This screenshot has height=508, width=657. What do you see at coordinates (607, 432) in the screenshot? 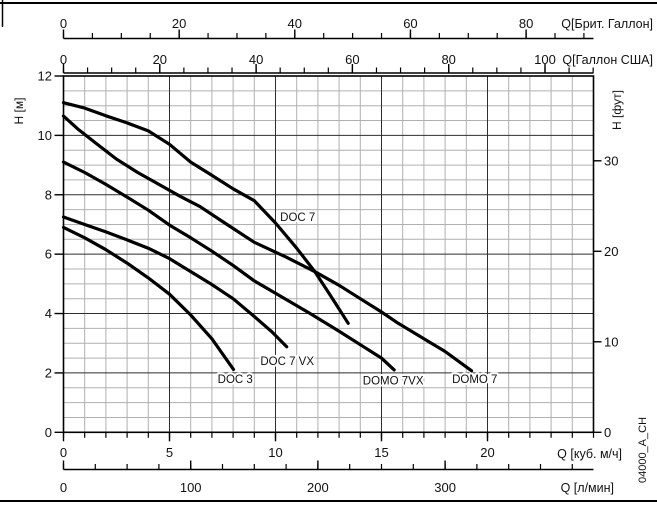
I see `tick-label-h-ft: 0` at bounding box center [607, 432].